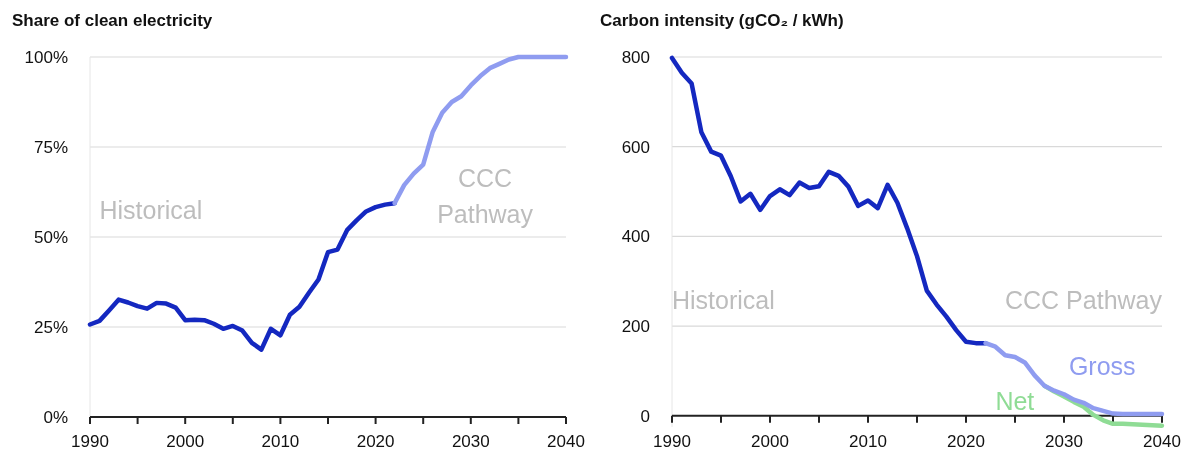  What do you see at coordinates (635, 237) in the screenshot?
I see `y-tick-label: 400` at bounding box center [635, 237].